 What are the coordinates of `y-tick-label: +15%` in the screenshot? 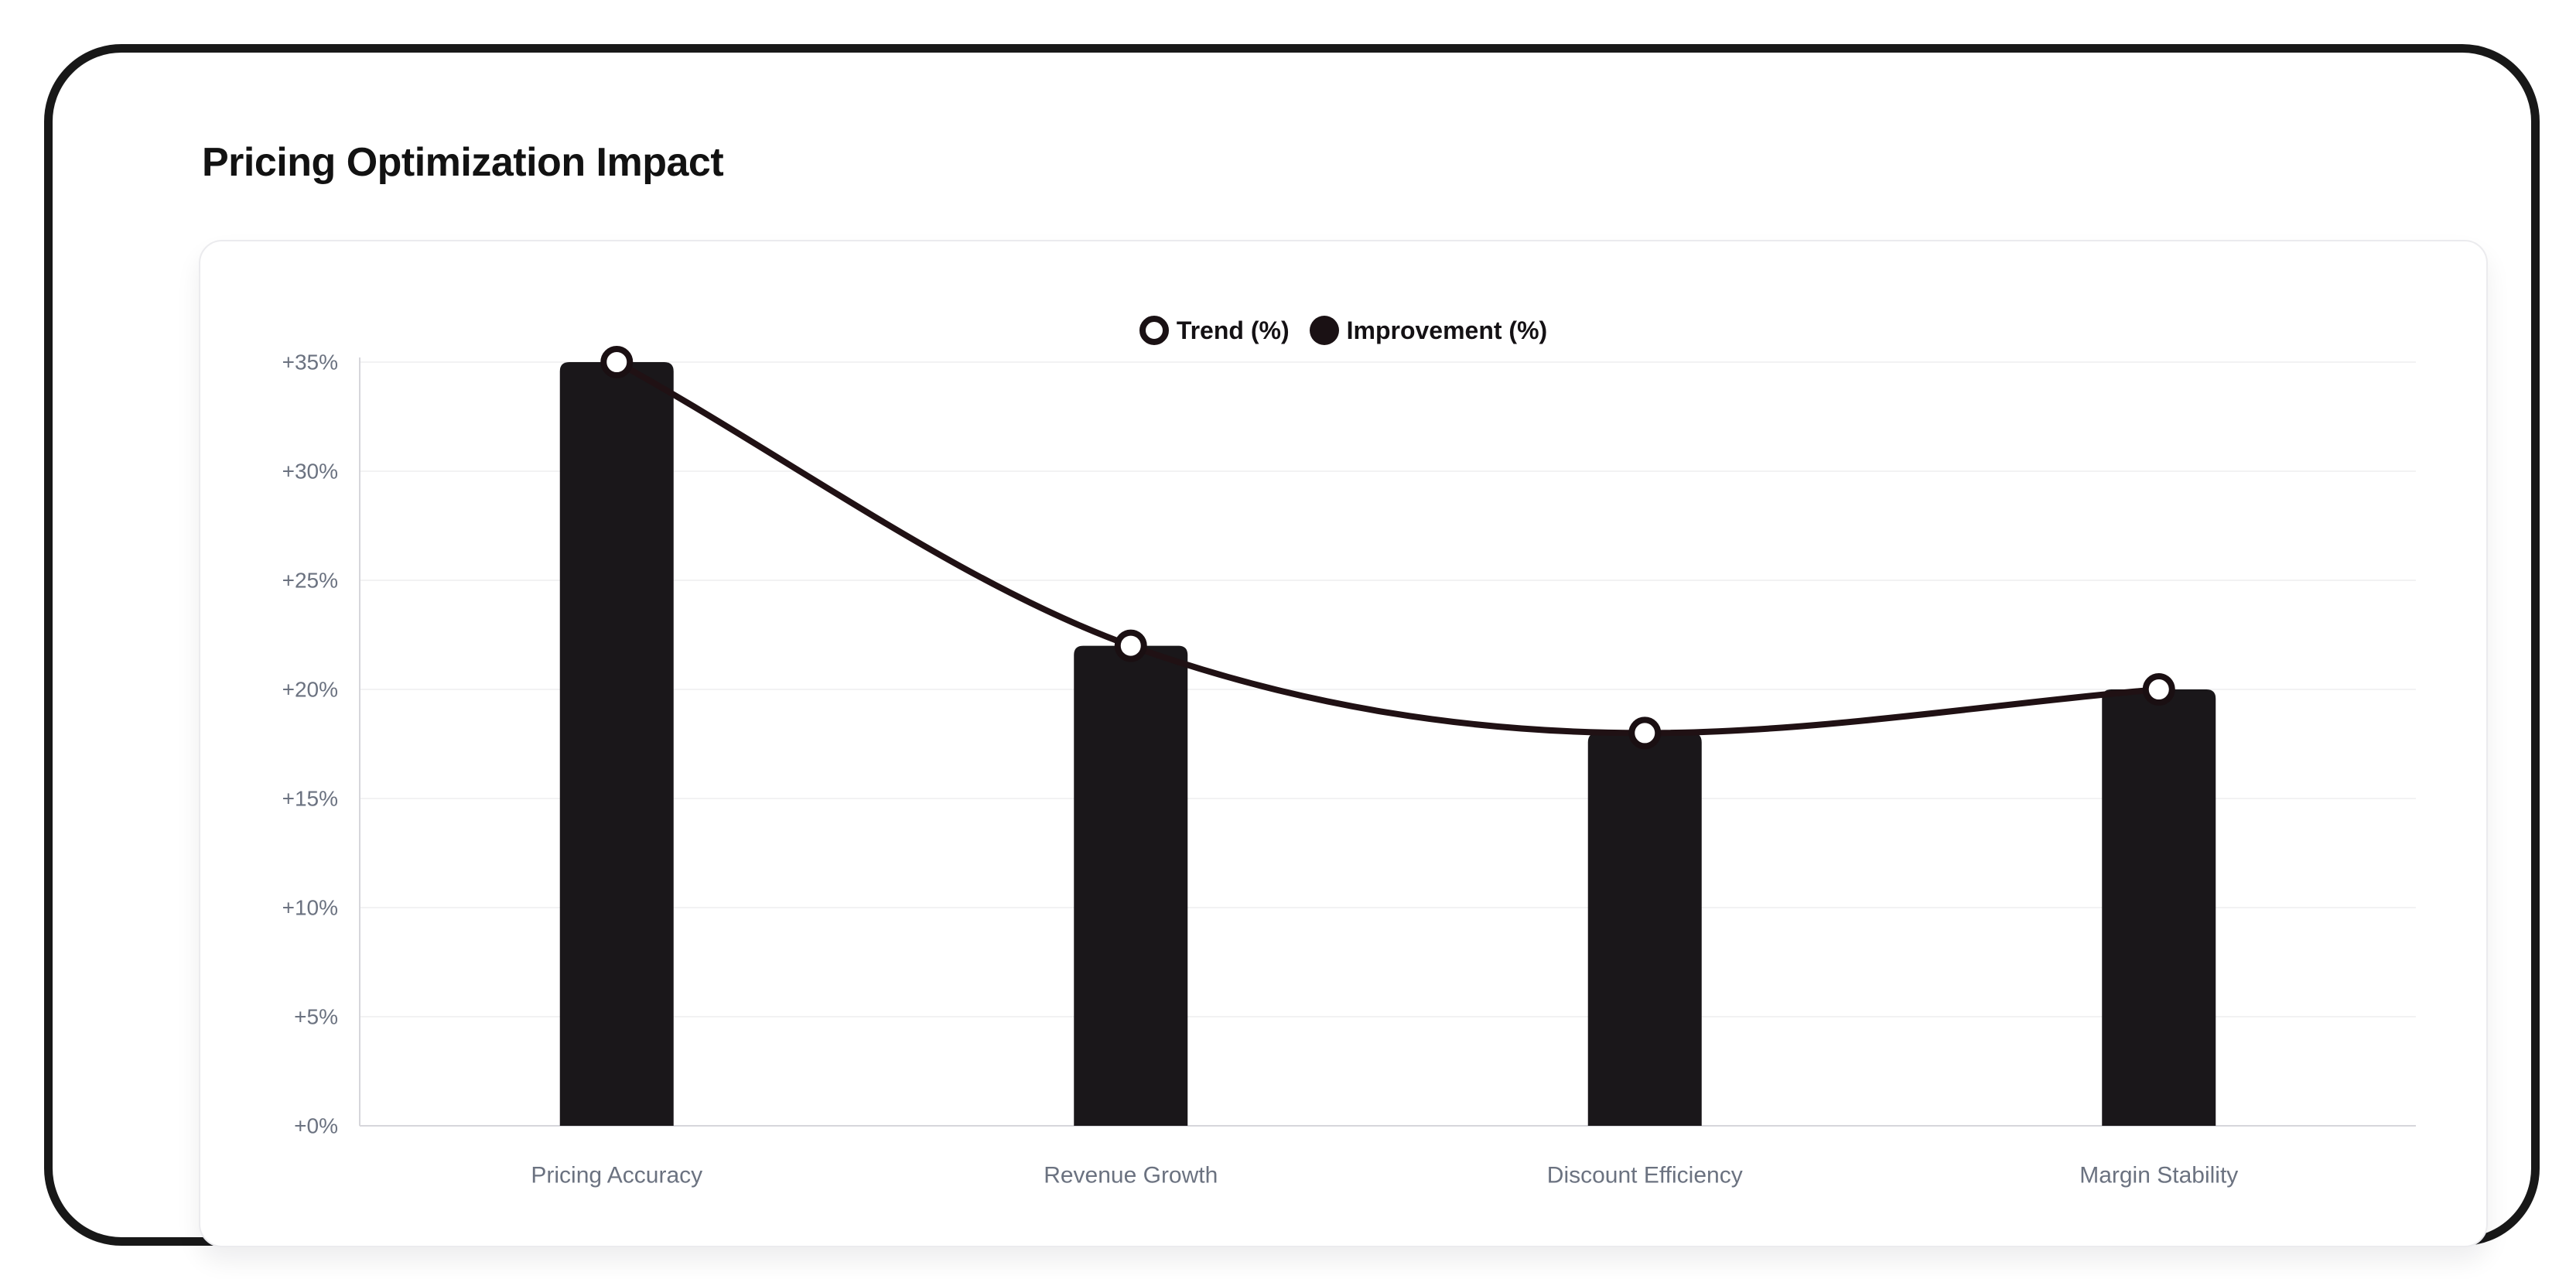 It's located at (310, 799).